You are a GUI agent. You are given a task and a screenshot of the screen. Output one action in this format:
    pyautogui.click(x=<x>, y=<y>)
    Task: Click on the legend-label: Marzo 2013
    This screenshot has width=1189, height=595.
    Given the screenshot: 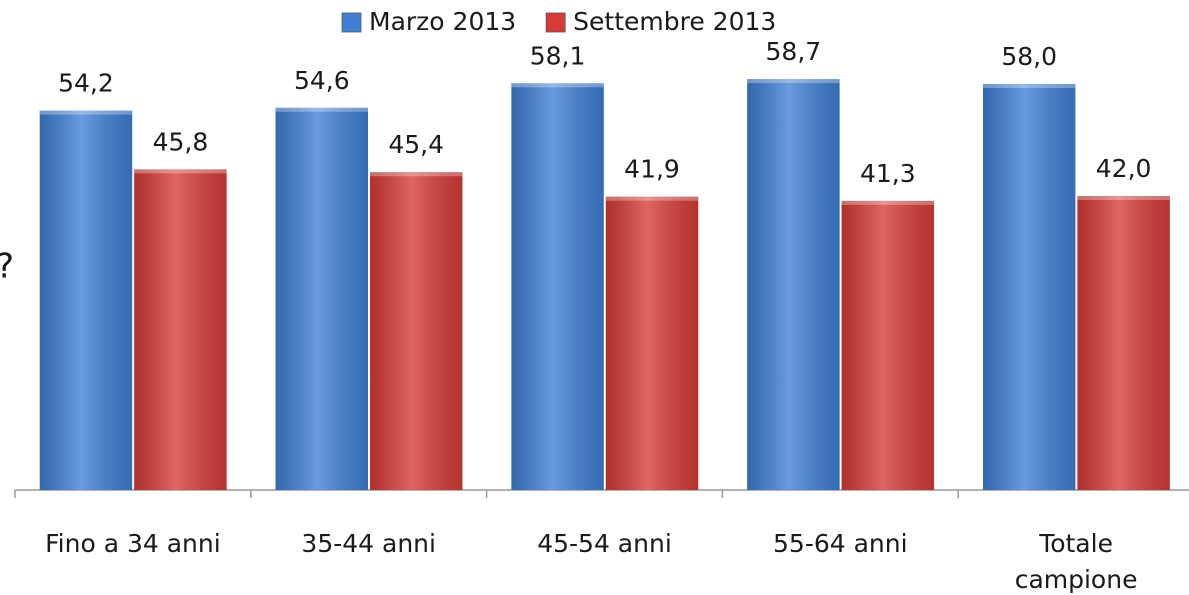 What is the action you would take?
    pyautogui.click(x=442, y=21)
    